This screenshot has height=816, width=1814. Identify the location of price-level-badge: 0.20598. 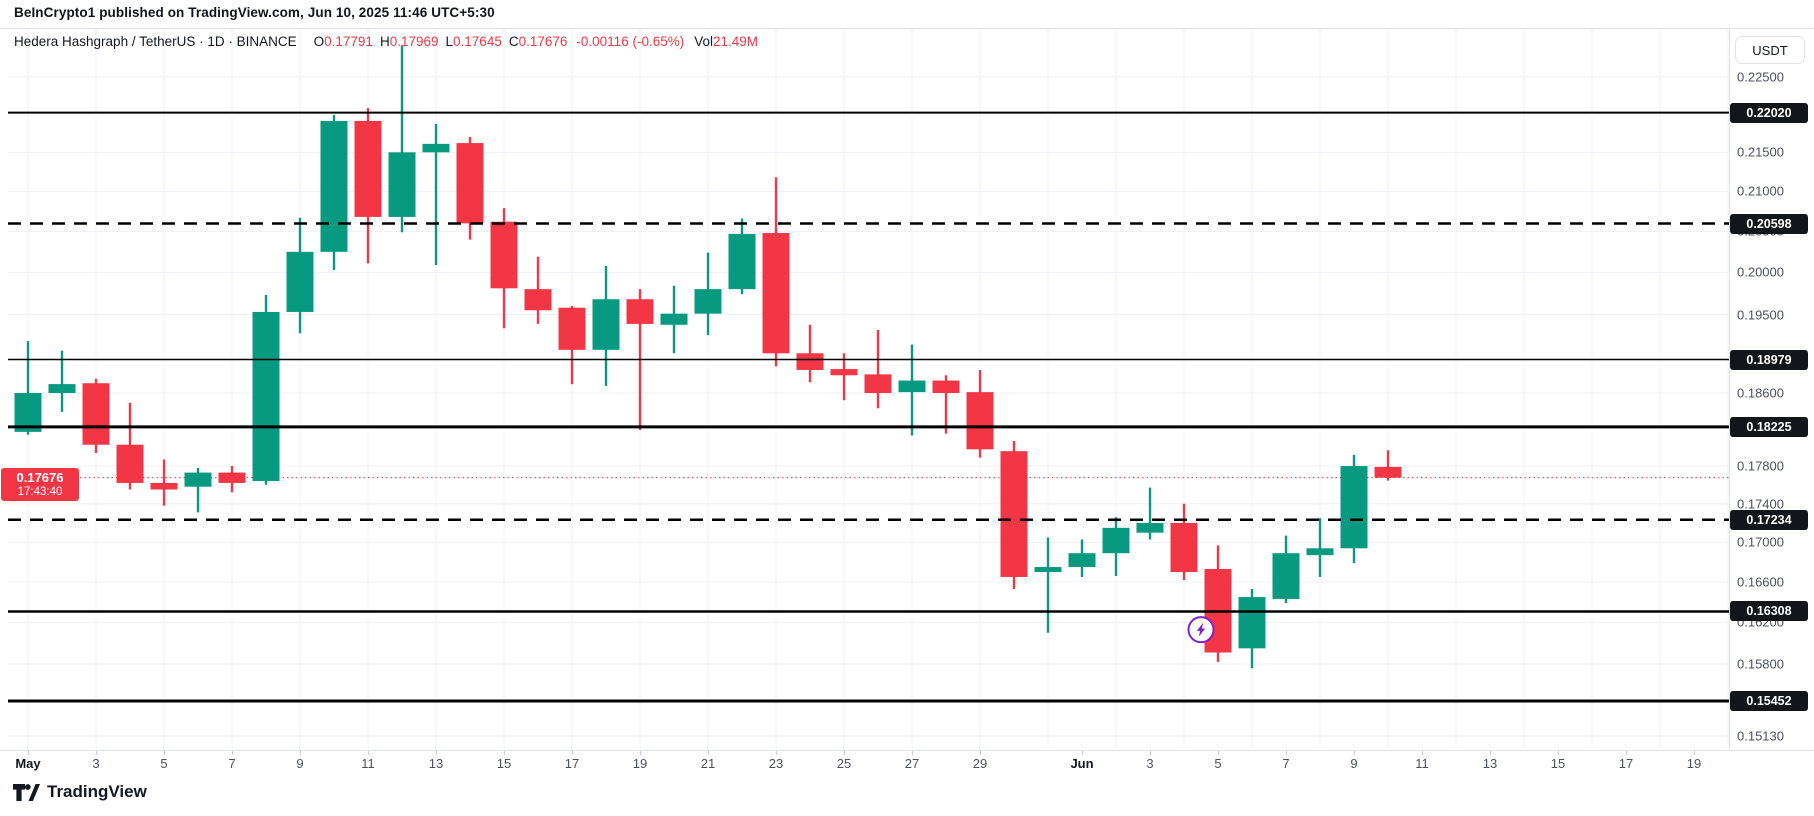
(1769, 223).